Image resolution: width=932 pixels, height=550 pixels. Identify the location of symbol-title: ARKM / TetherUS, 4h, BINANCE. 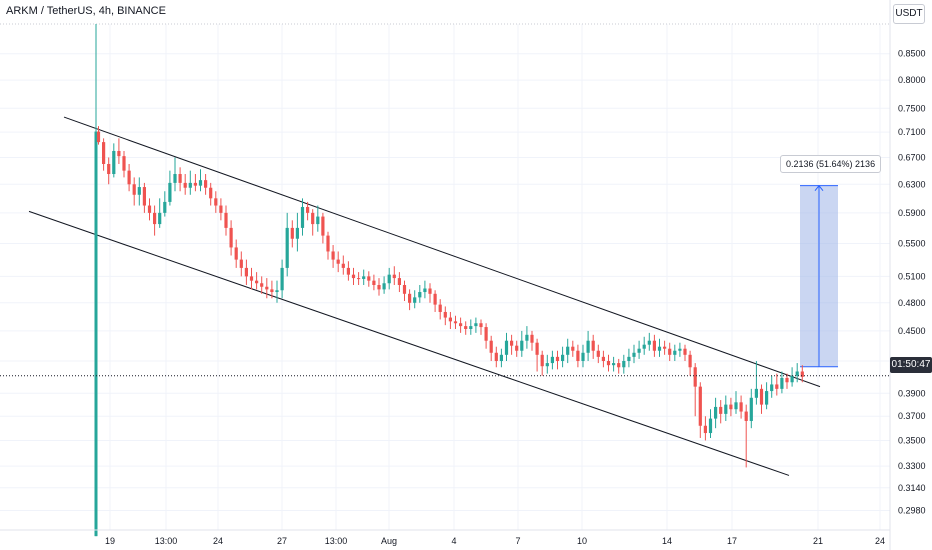
(86, 11).